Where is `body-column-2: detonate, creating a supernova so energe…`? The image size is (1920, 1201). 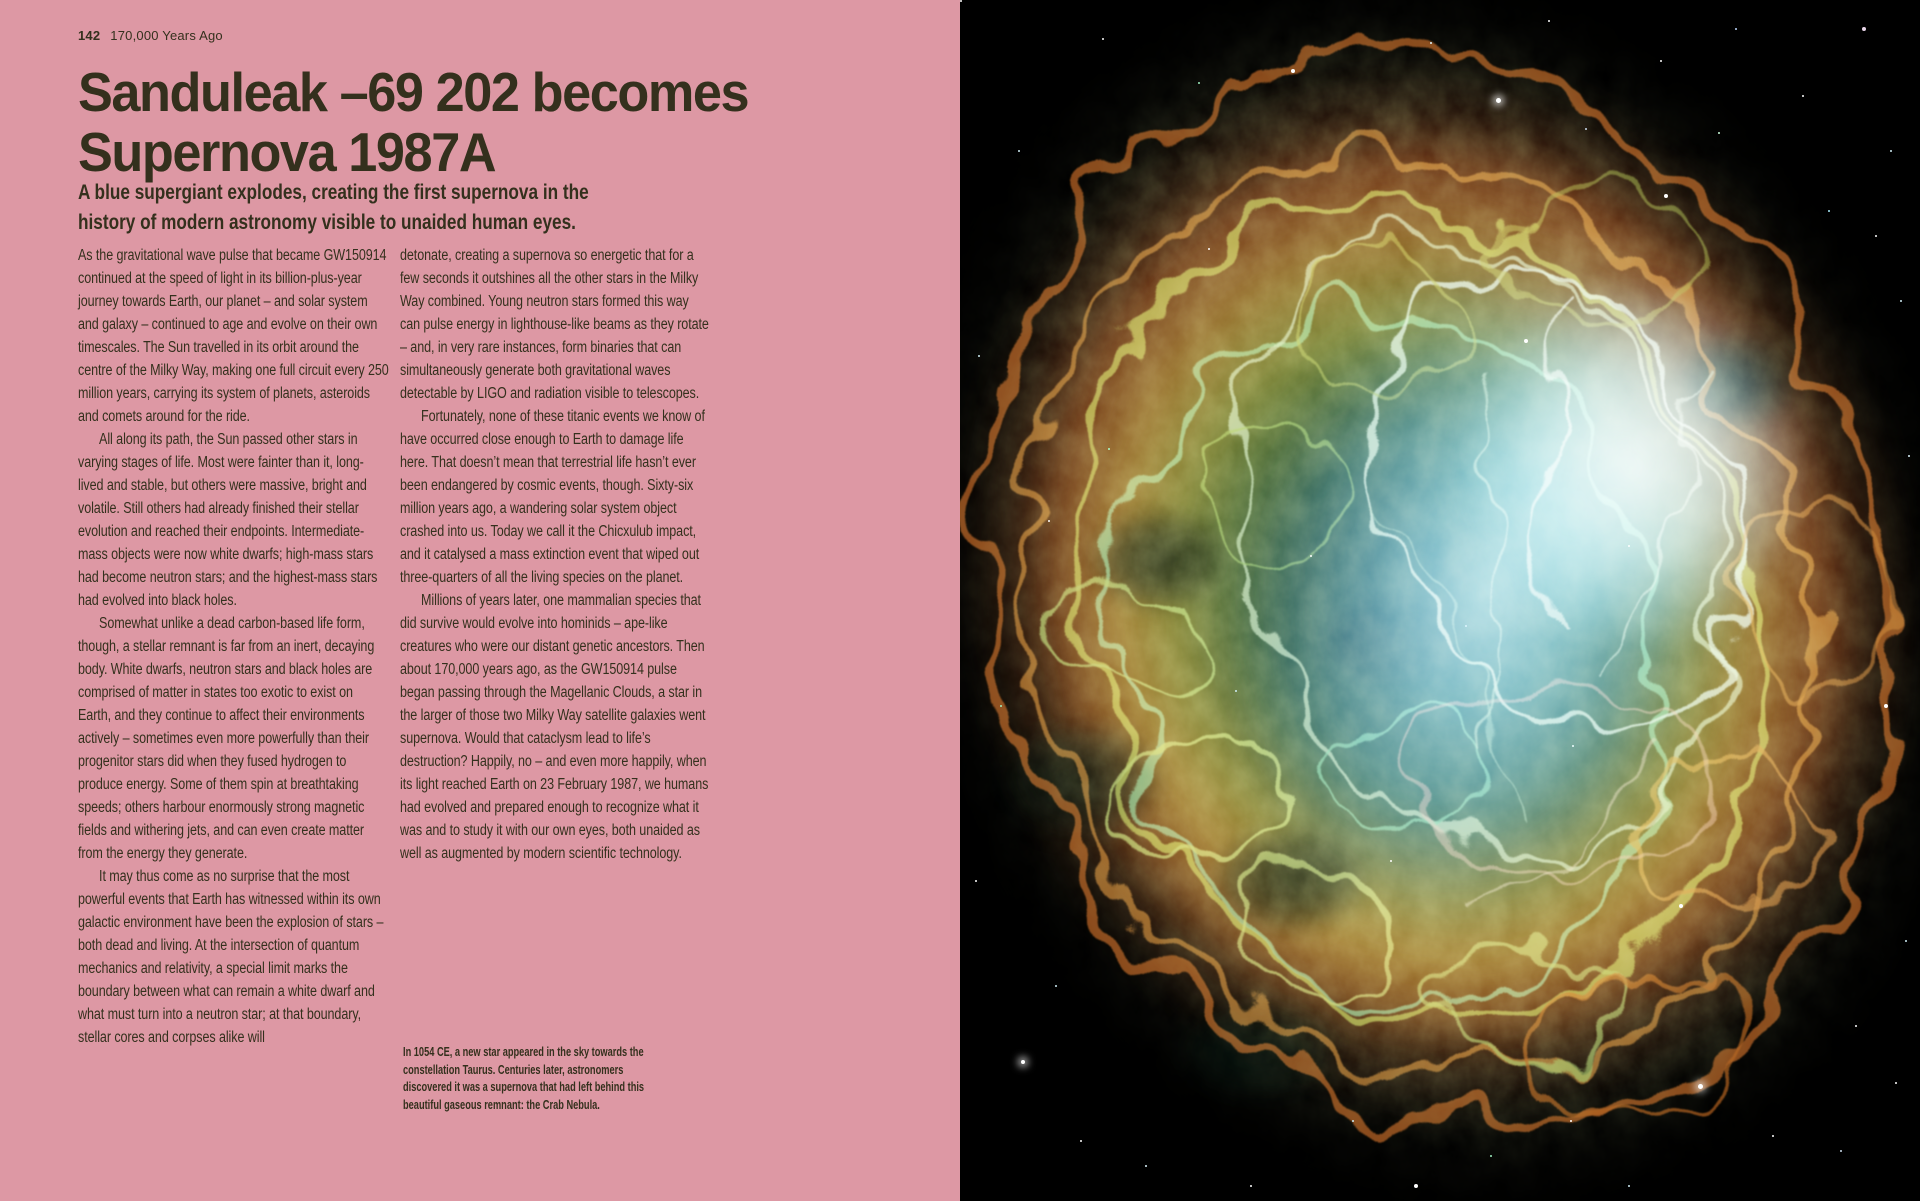
body-column-2: detonate, creating a supernova so energe… is located at coordinates (555, 554).